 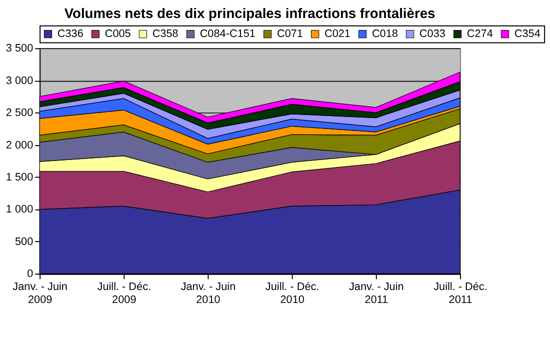 I want to click on y-tick-label: 500, so click(x=24, y=242).